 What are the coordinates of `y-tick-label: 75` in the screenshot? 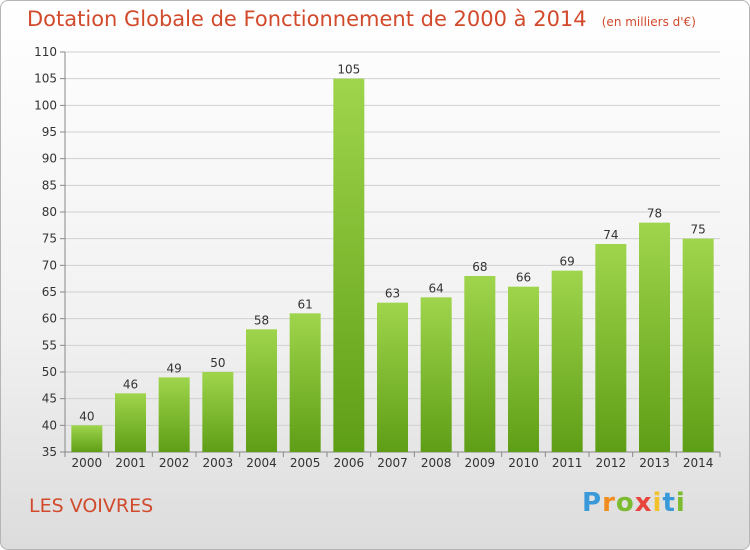 It's located at (49, 239).